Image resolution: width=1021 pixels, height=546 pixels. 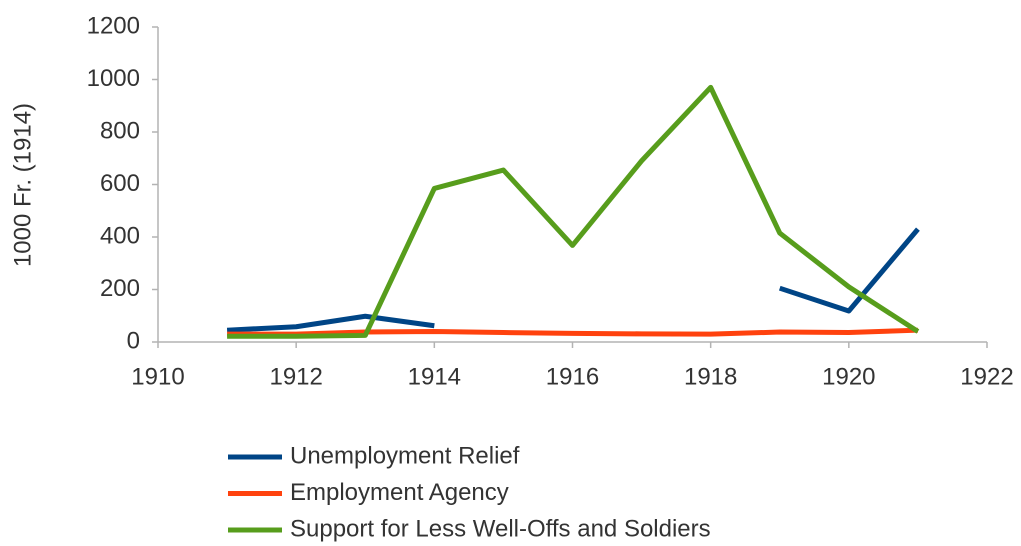 What do you see at coordinates (434, 376) in the screenshot?
I see `x-tick-label: 1914` at bounding box center [434, 376].